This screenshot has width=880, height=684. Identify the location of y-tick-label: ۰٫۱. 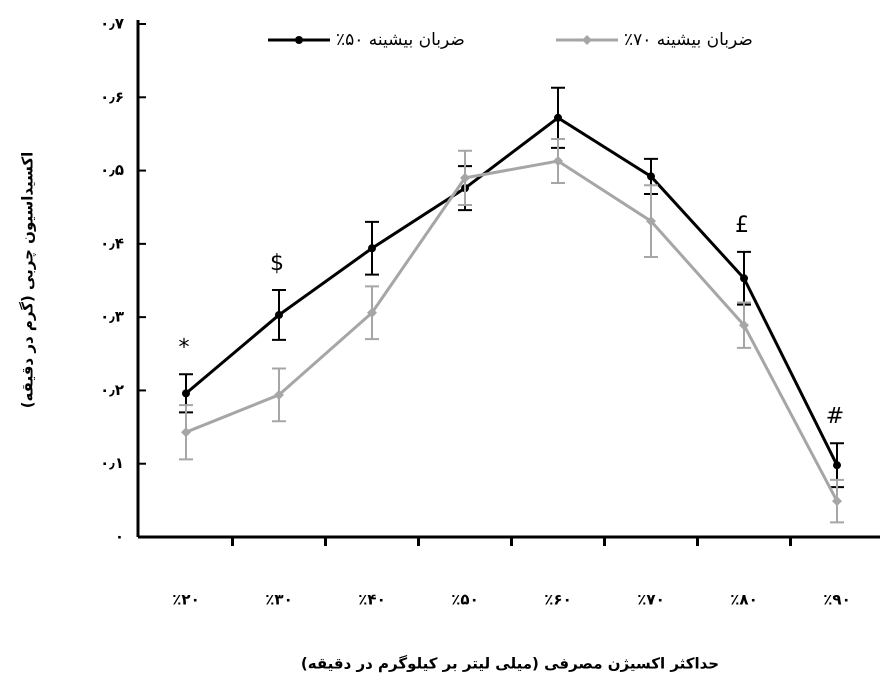
(112, 463).